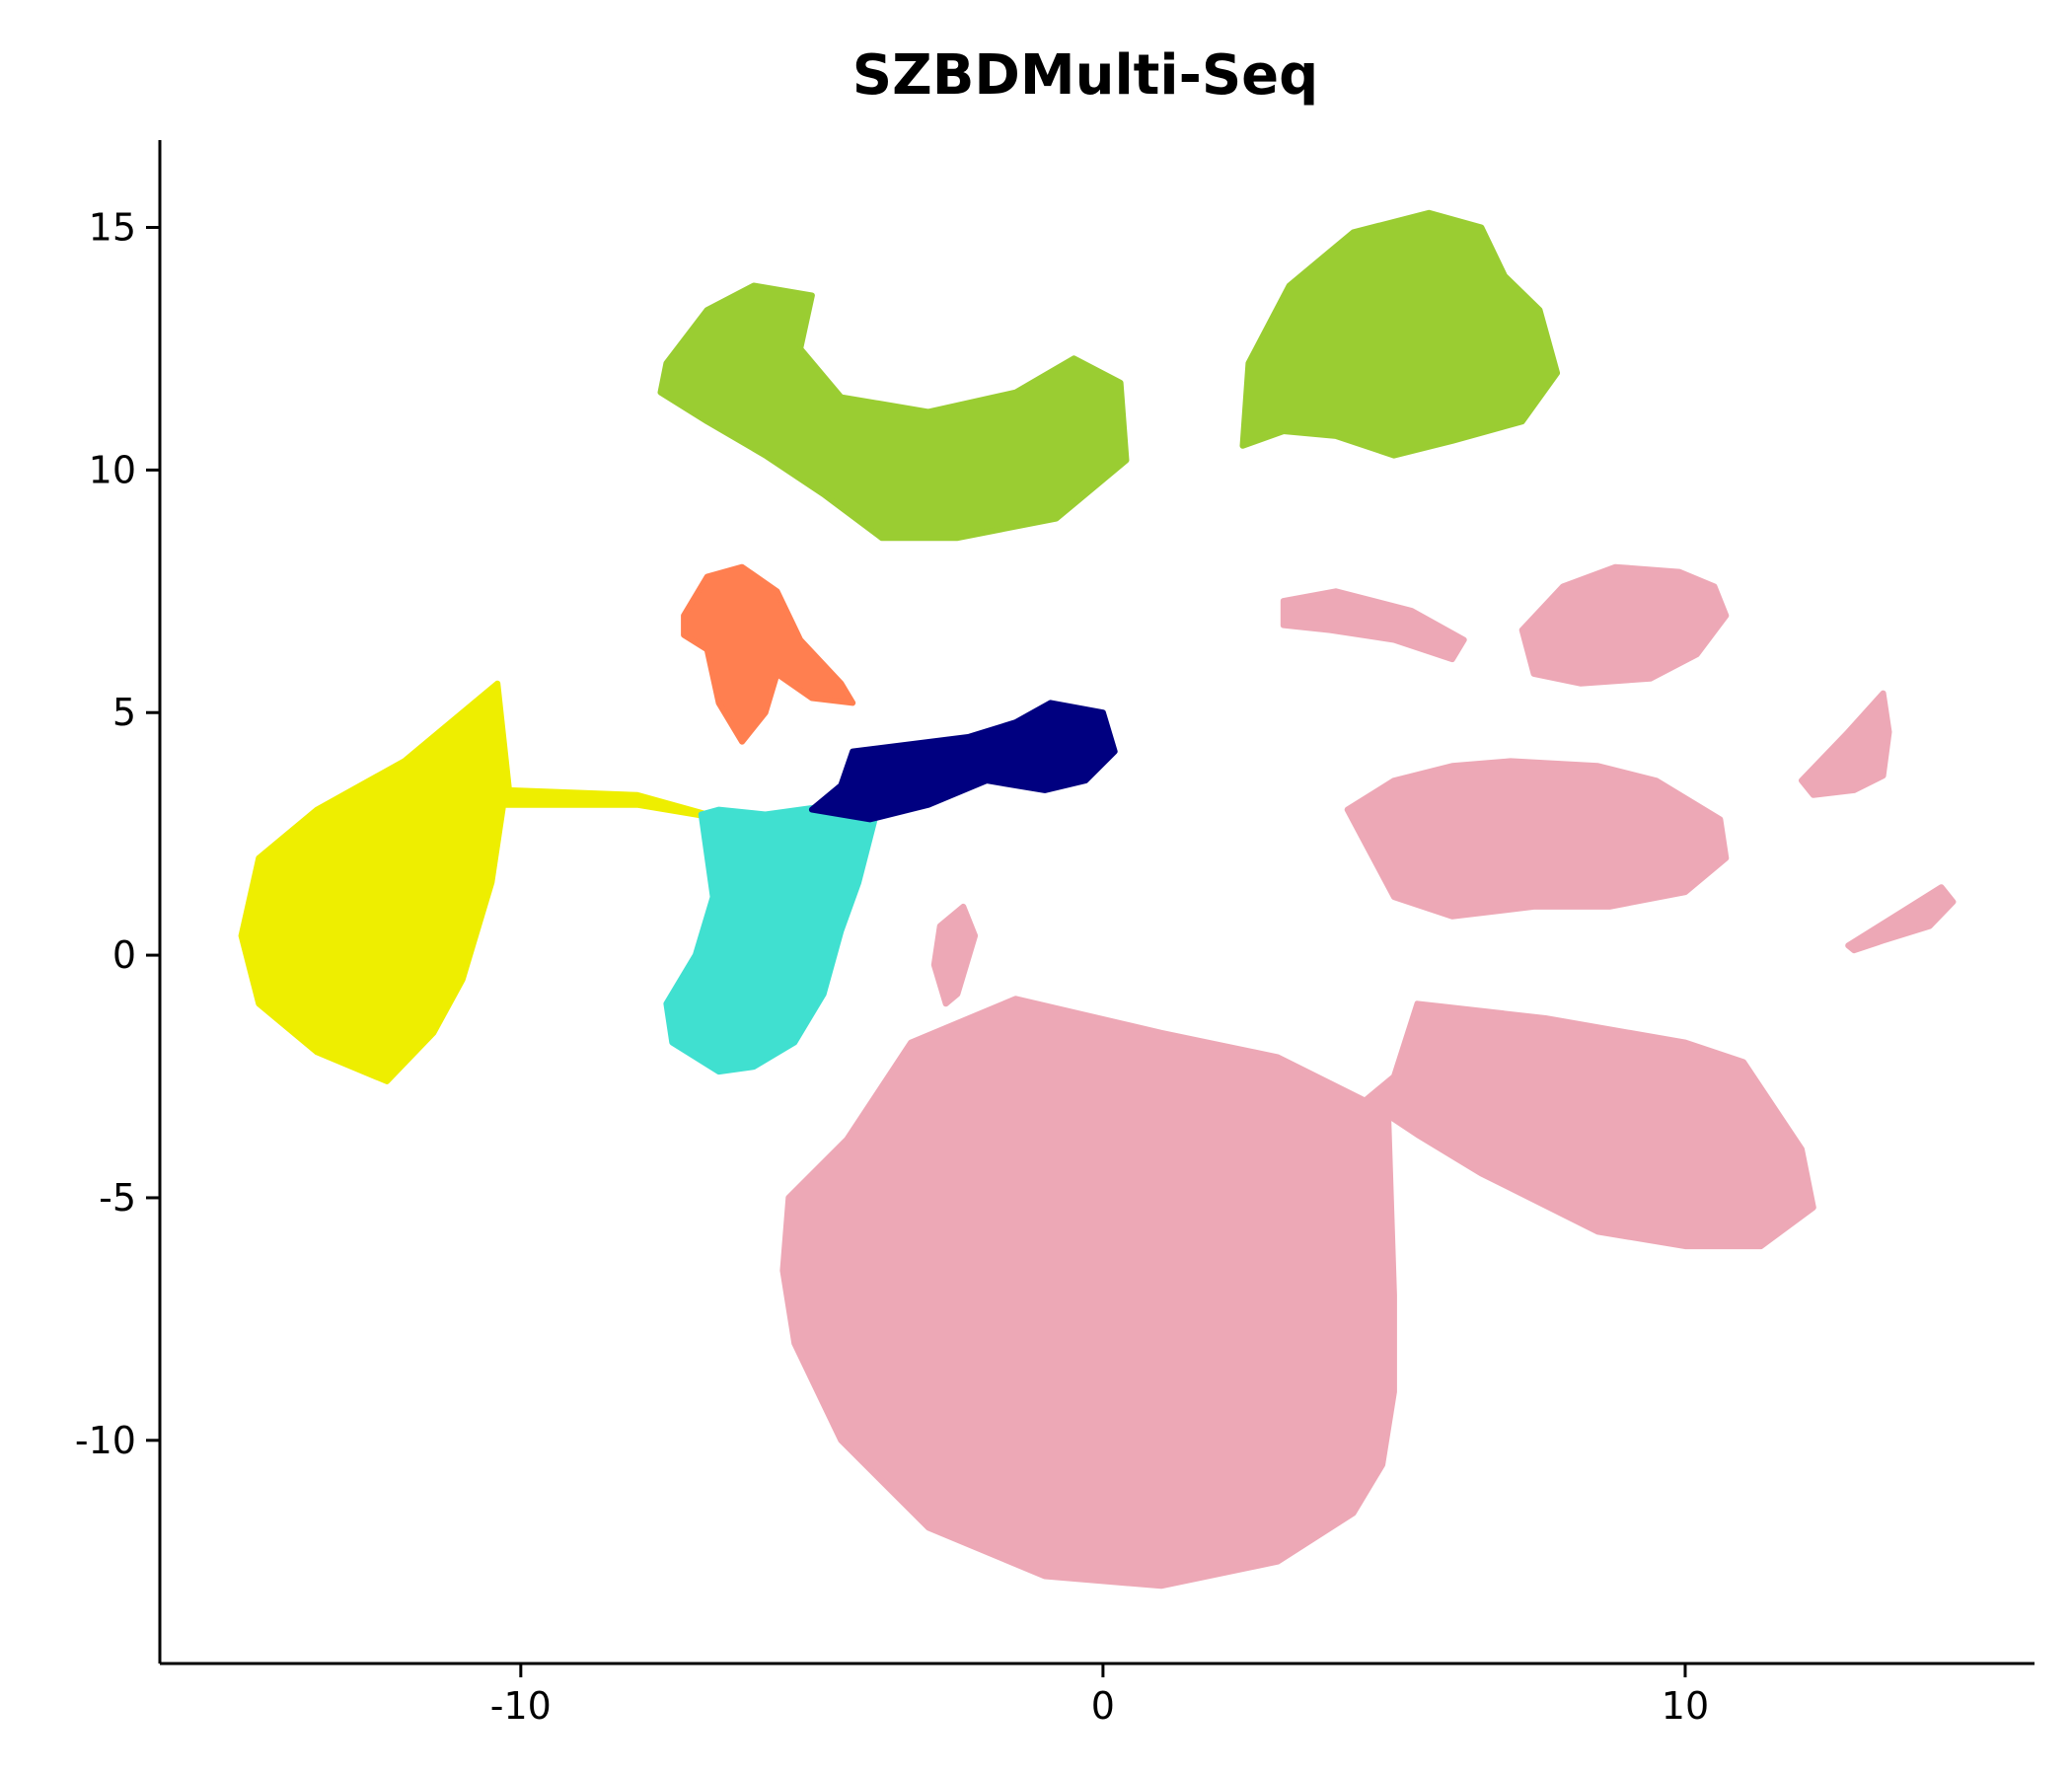 Image resolution: width=2072 pixels, height=1776 pixels. I want to click on x-tick-label: 10, so click(1685, 1706).